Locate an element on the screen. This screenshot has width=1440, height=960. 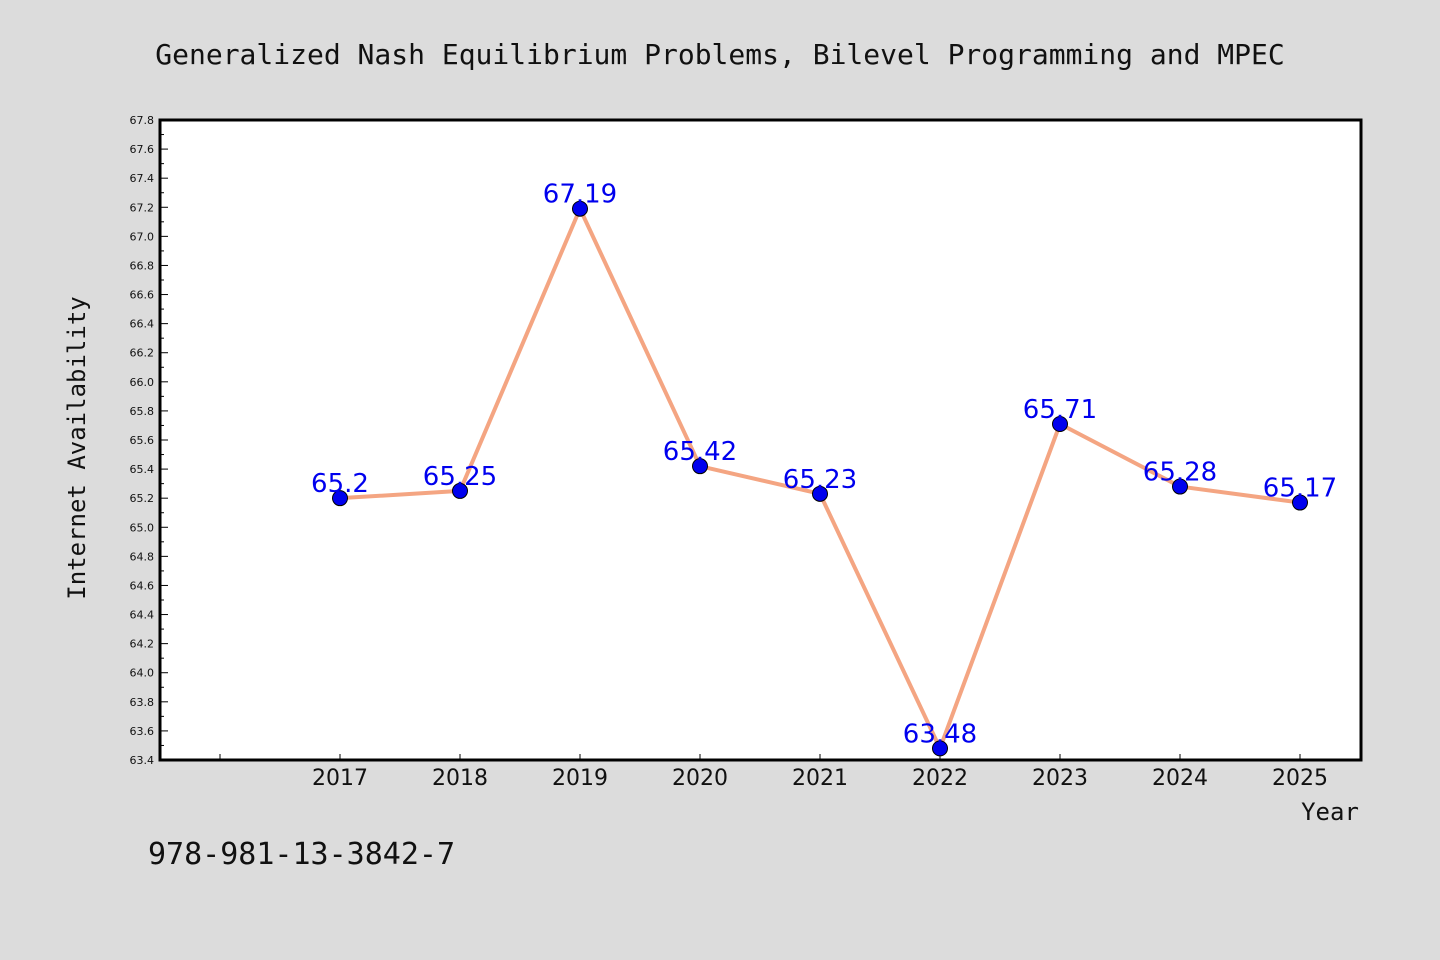
y-tick-label: 67.0 is located at coordinates (142, 236).